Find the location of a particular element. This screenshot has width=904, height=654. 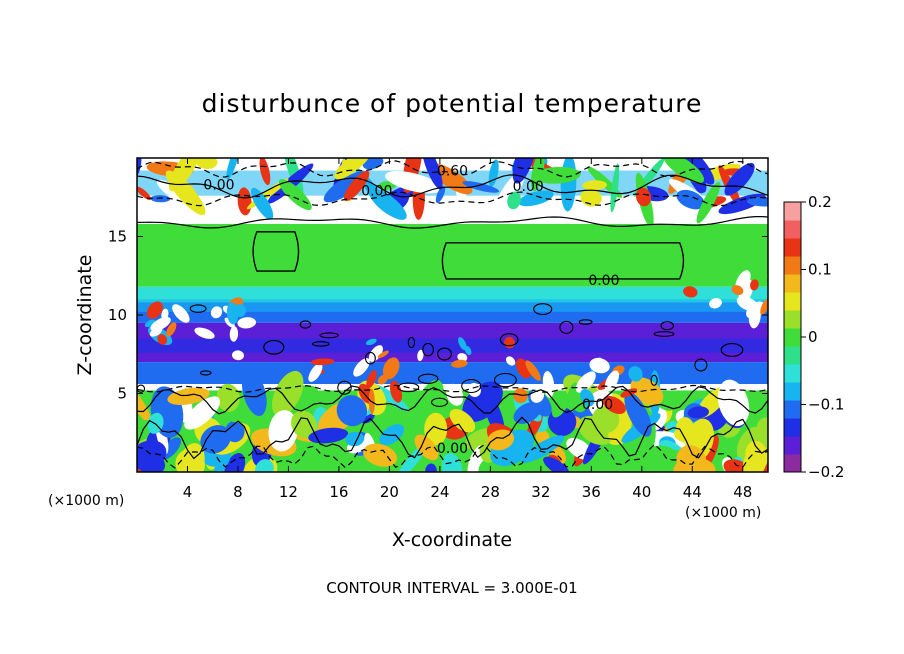

y-tick-label: 5 is located at coordinates (122, 394).